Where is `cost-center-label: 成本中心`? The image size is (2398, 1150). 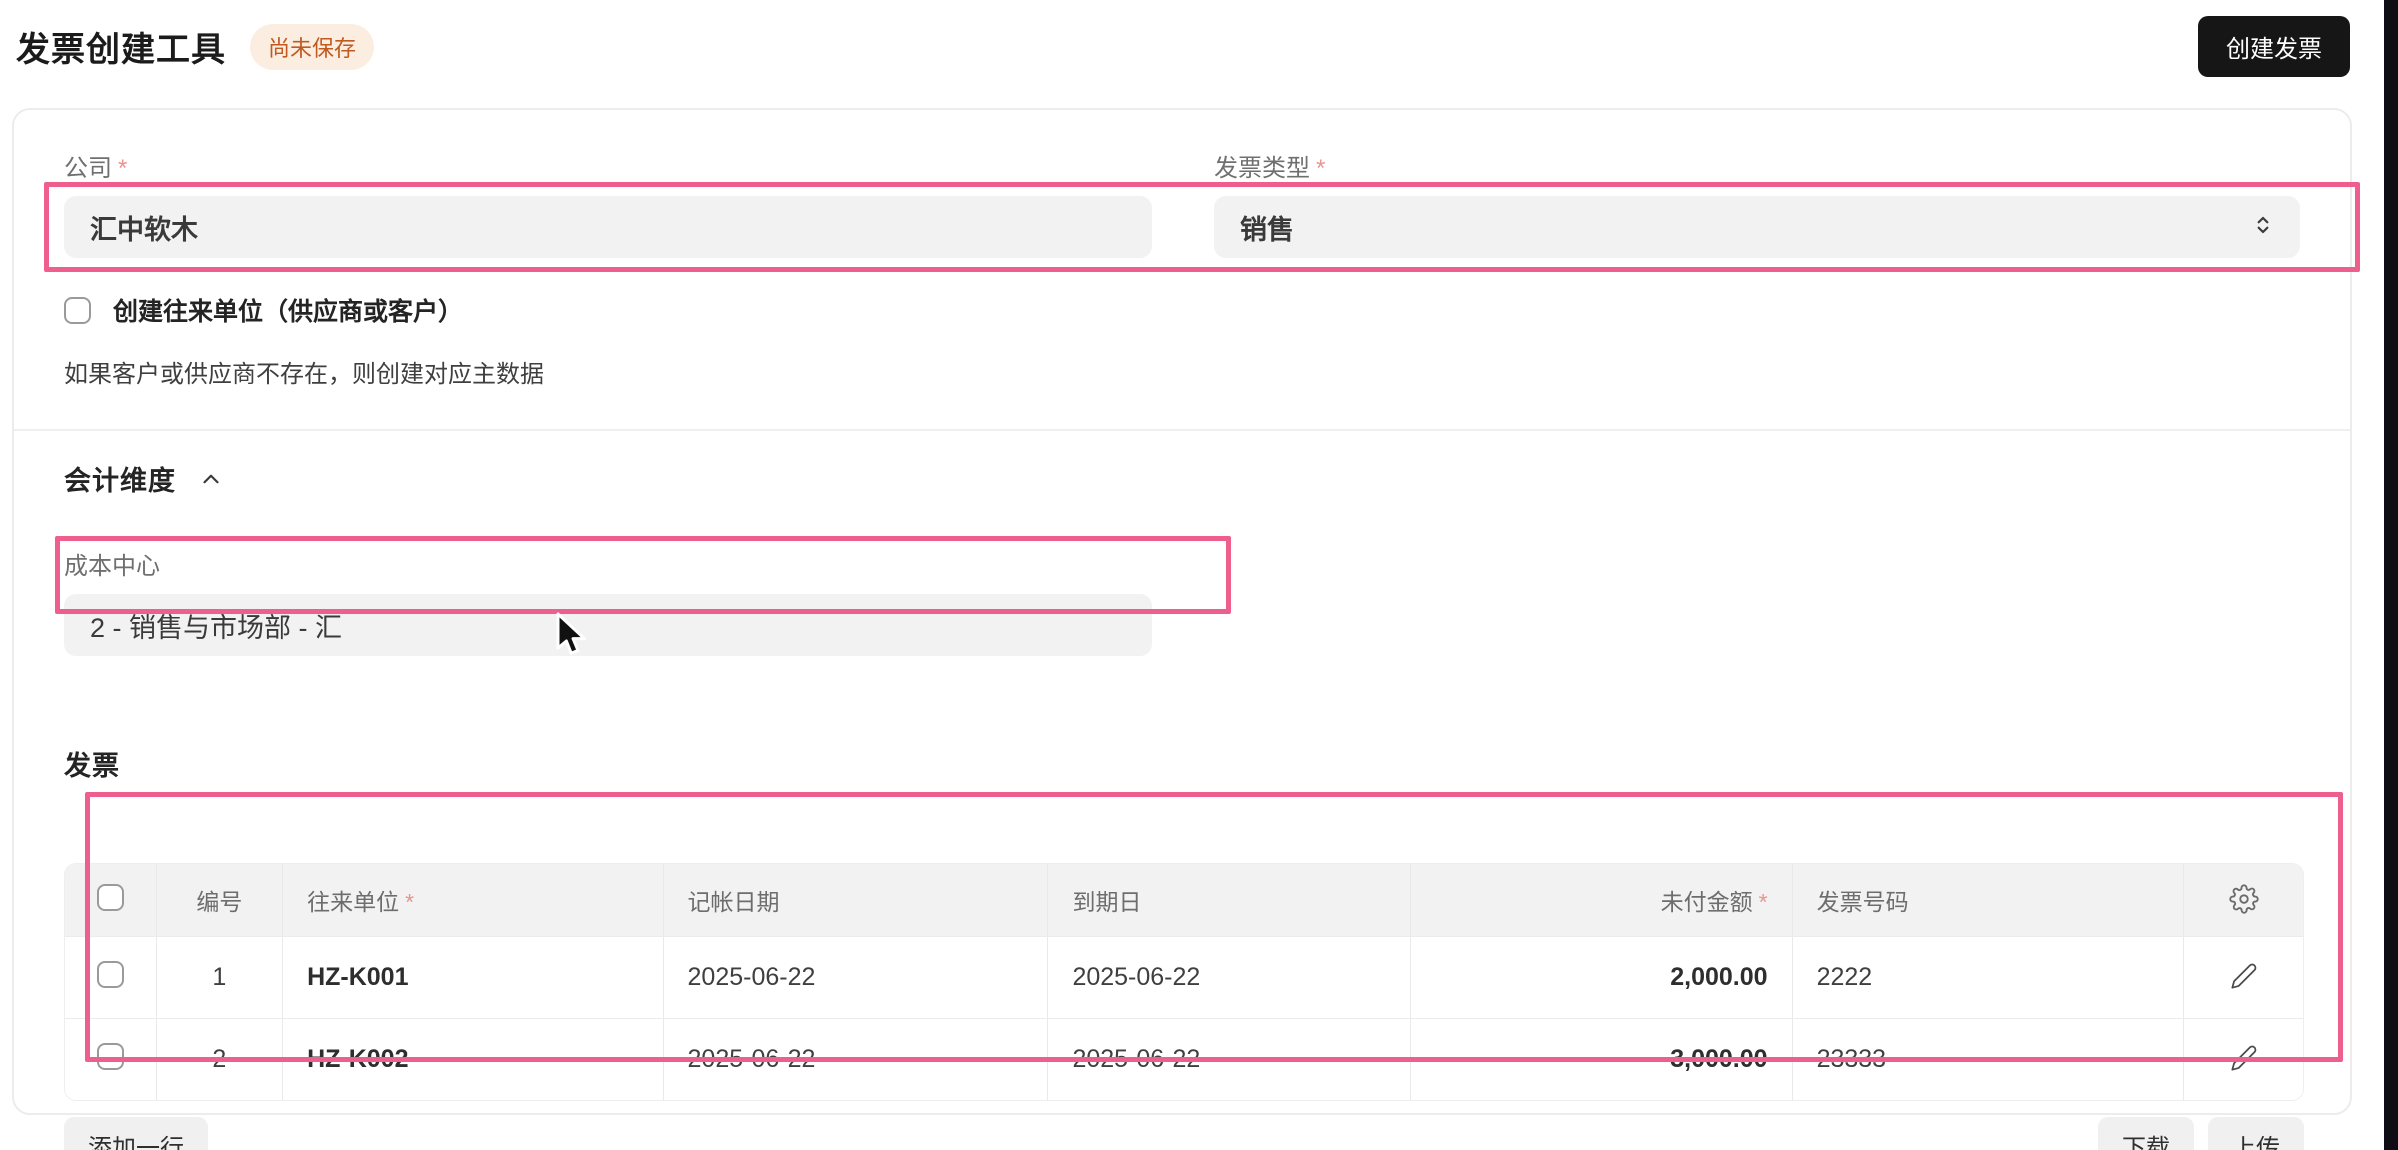
cost-center-label: 成本中心 is located at coordinates (112, 566).